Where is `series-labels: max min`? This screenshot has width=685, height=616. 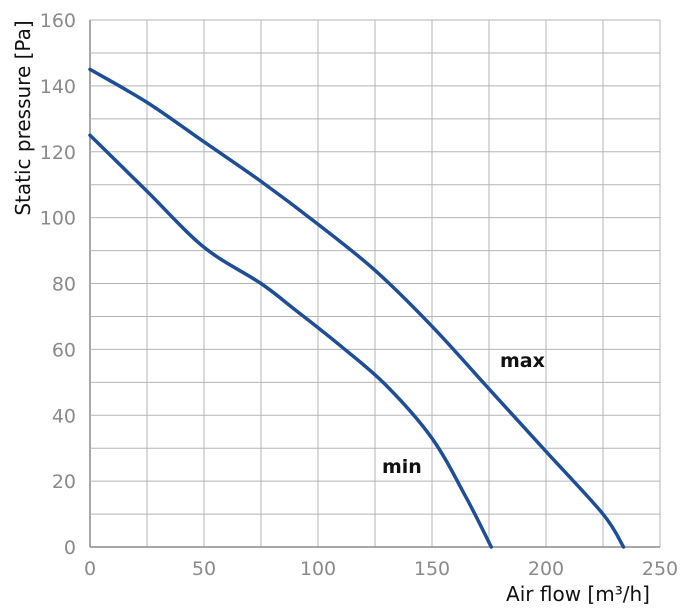 series-labels: max min is located at coordinates (463, 414).